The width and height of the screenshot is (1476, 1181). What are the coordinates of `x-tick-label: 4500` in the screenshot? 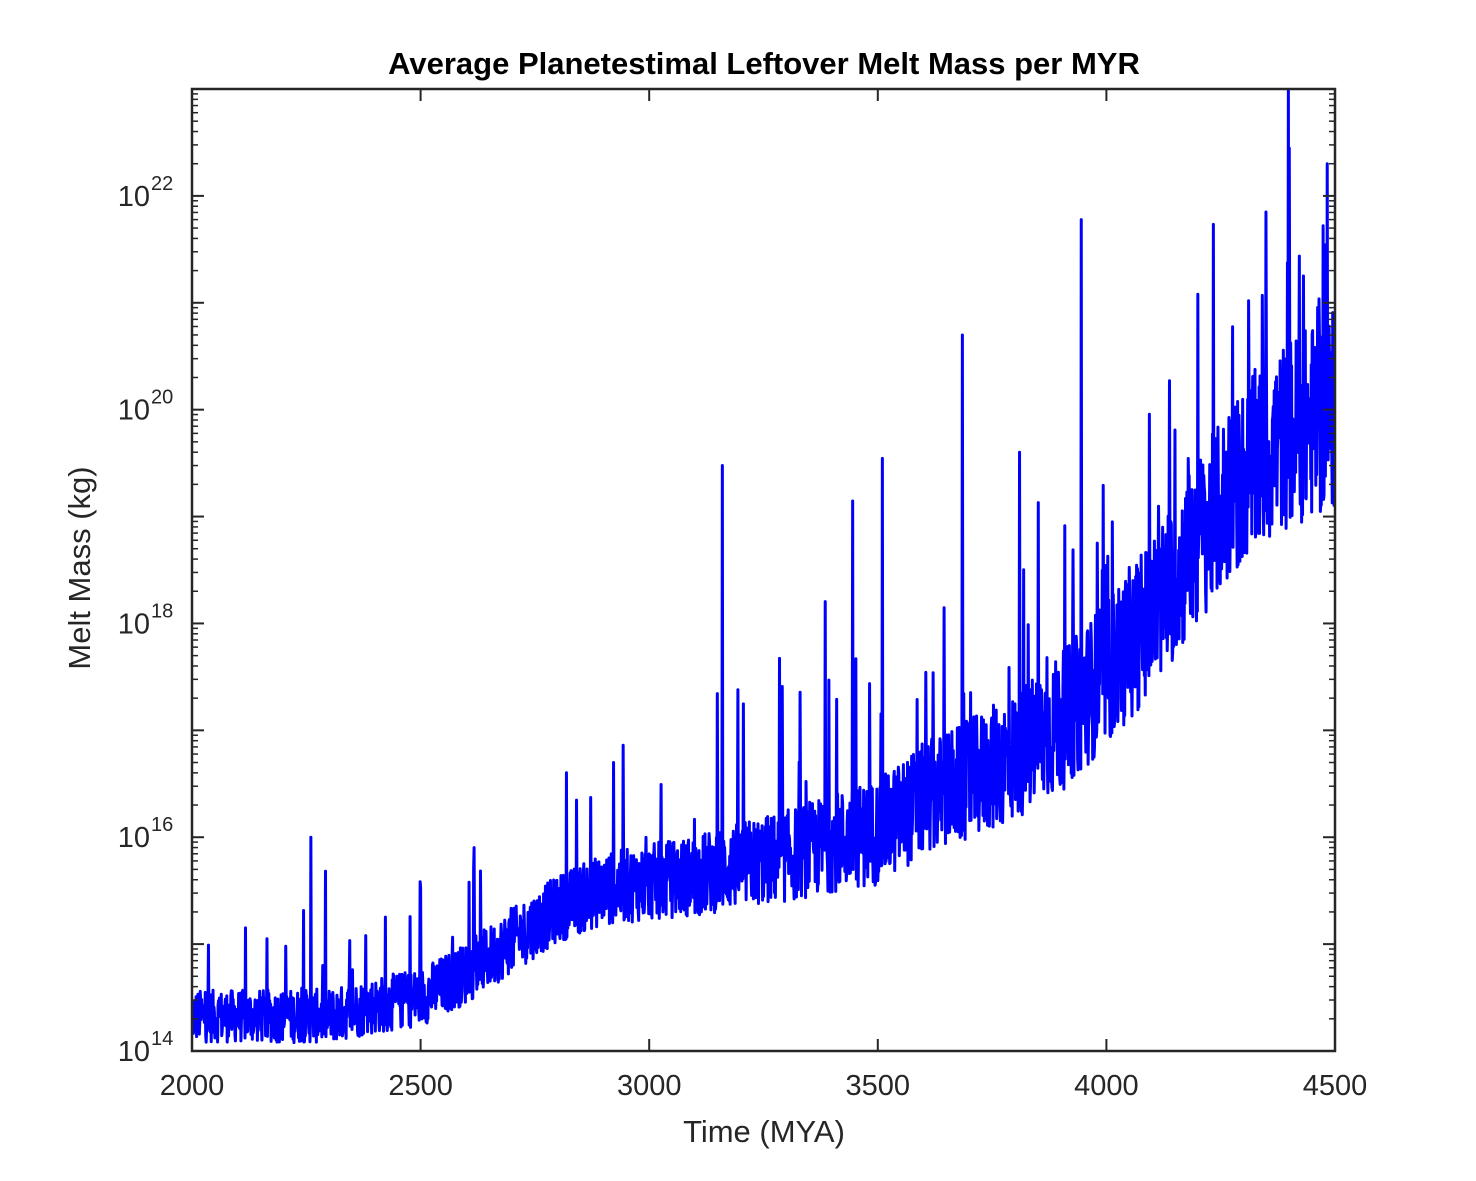 It's located at (1335, 1086).